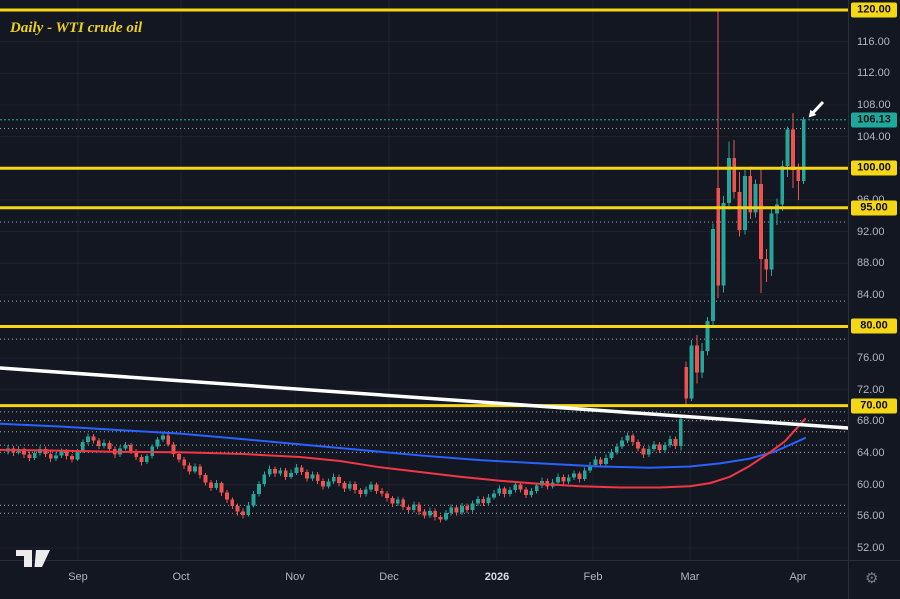 This screenshot has height=599, width=900. I want to click on y-axis-label: 76.00, so click(871, 358).